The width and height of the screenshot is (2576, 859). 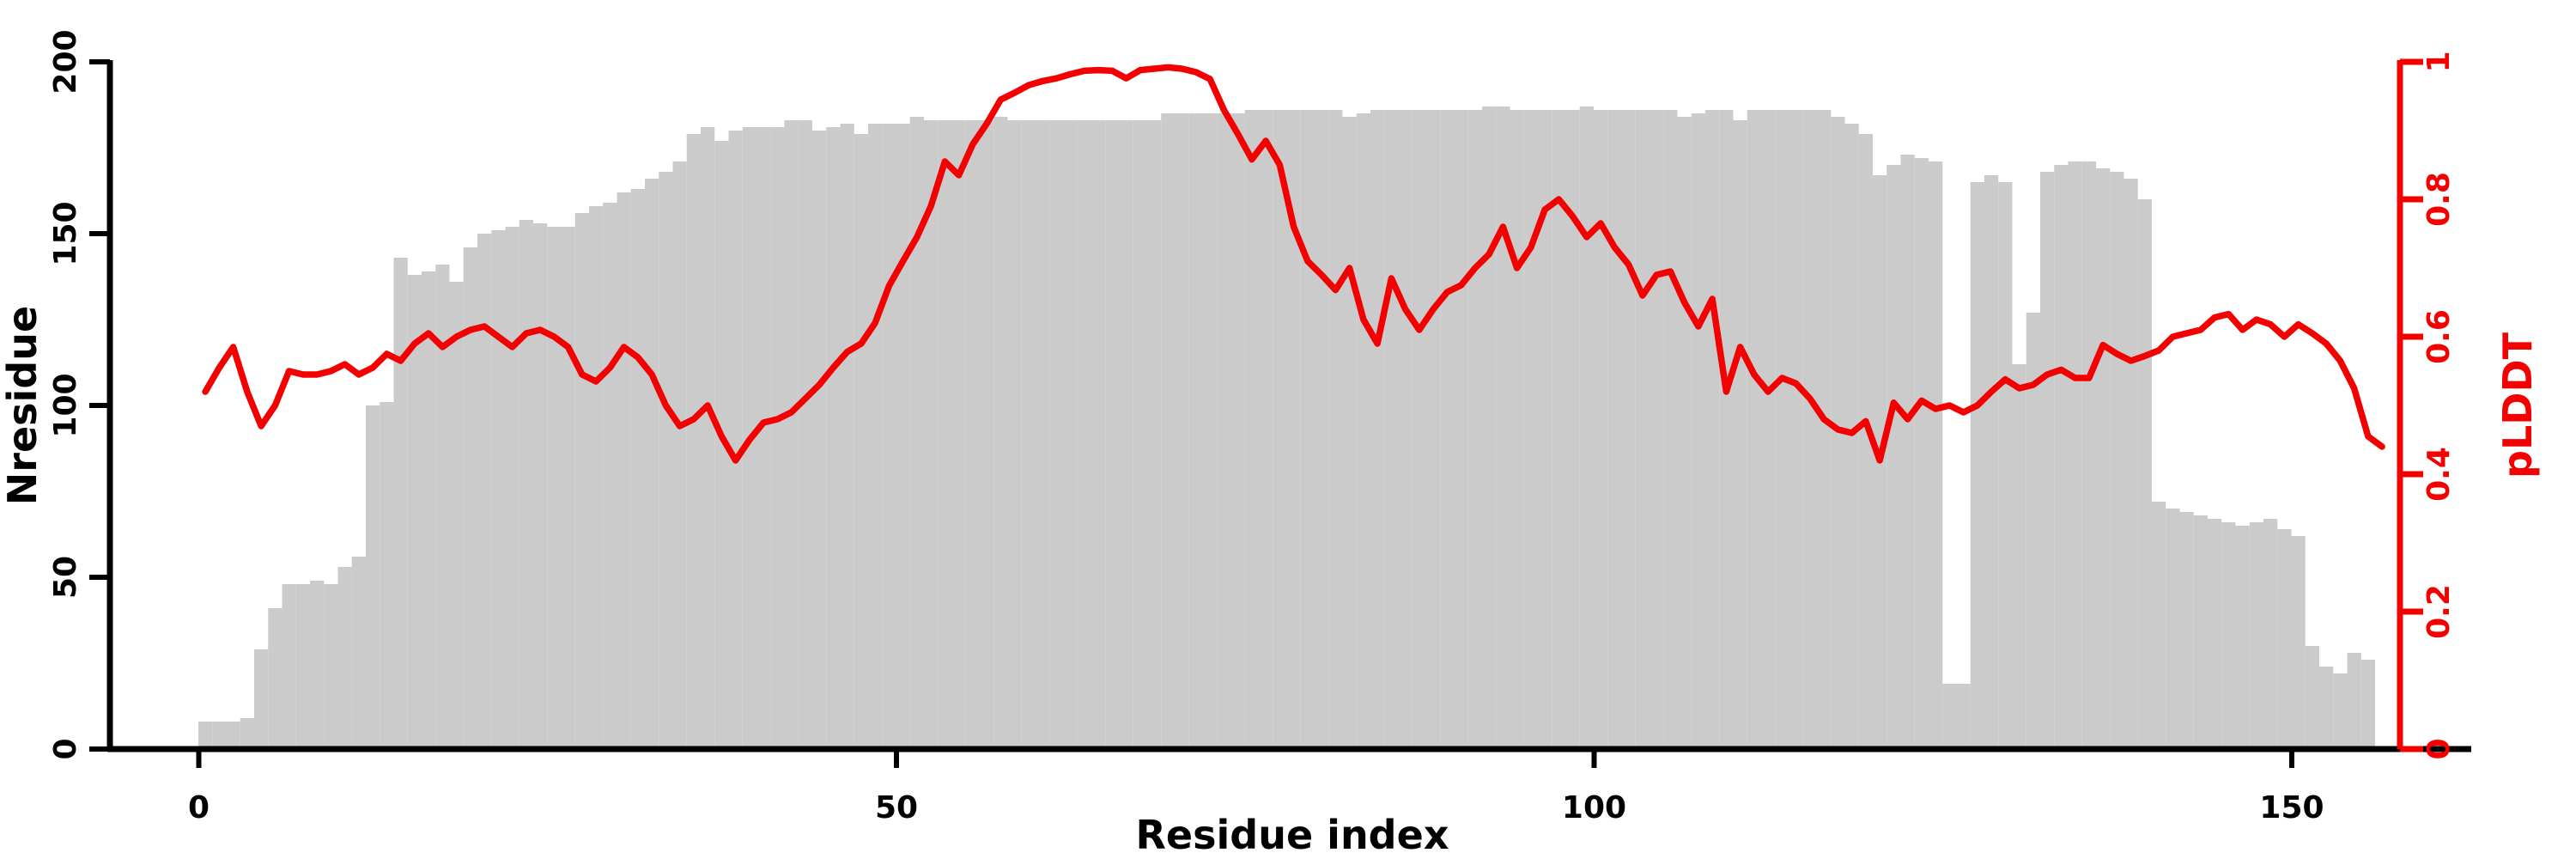 I want to click on left-tick-label: 200, so click(x=66, y=62).